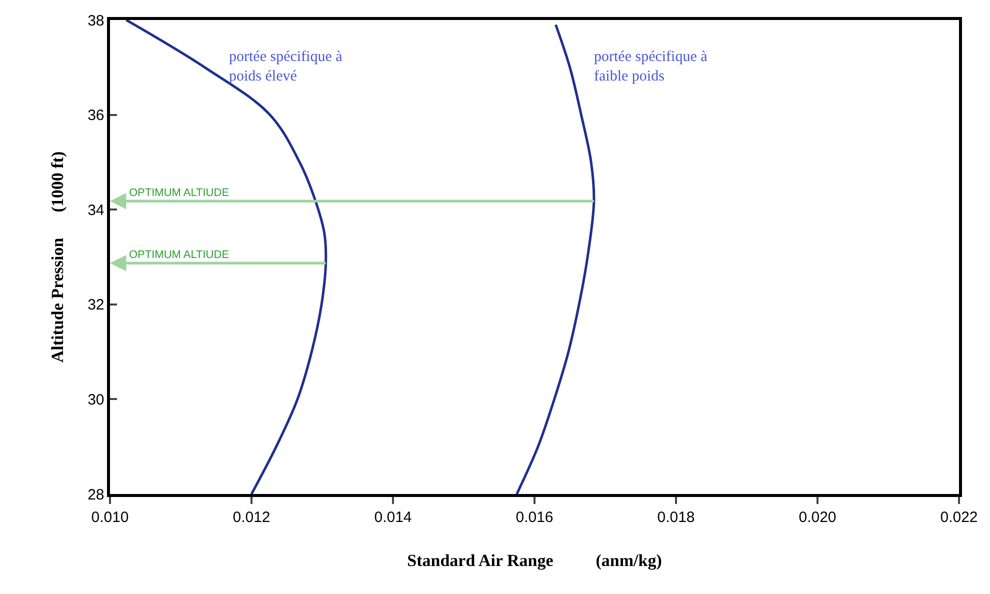 The width and height of the screenshot is (990, 594). What do you see at coordinates (393, 517) in the screenshot?
I see `x-tick-label: 0.014` at bounding box center [393, 517].